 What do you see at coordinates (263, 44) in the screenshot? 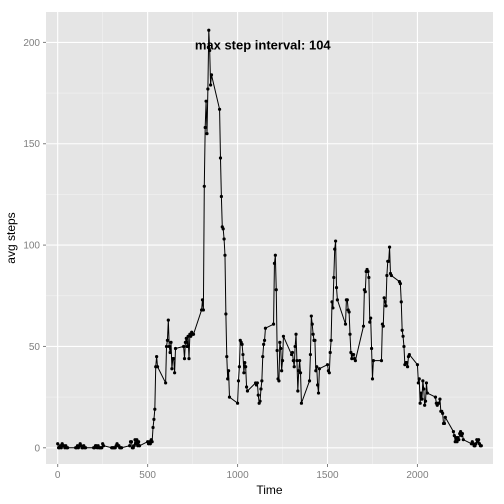
I see `max-annotation: max step interval: 104` at bounding box center [263, 44].